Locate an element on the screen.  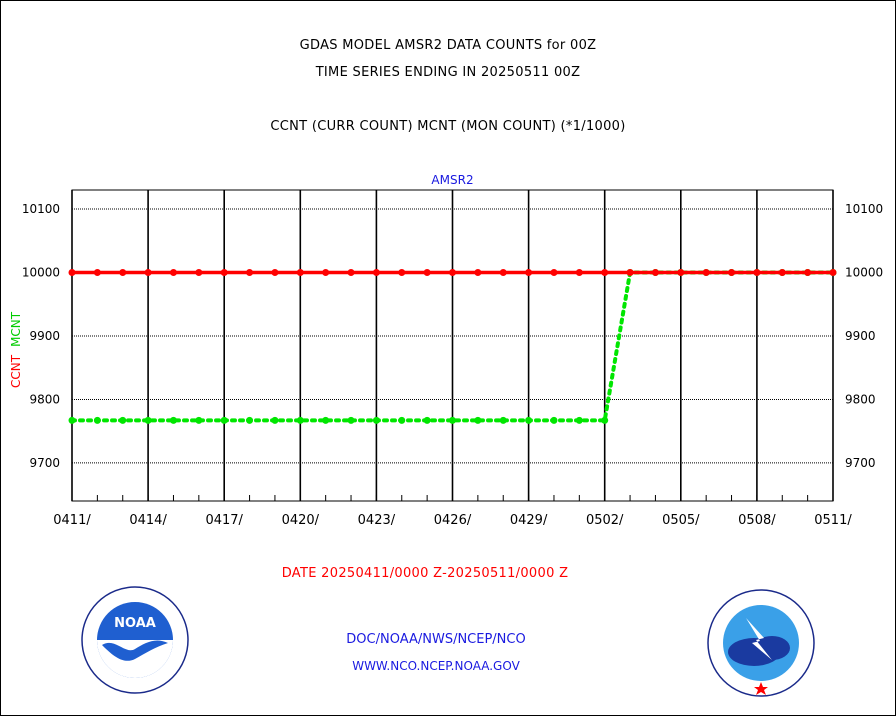
x-tick-label: 0502/ is located at coordinates (605, 520).